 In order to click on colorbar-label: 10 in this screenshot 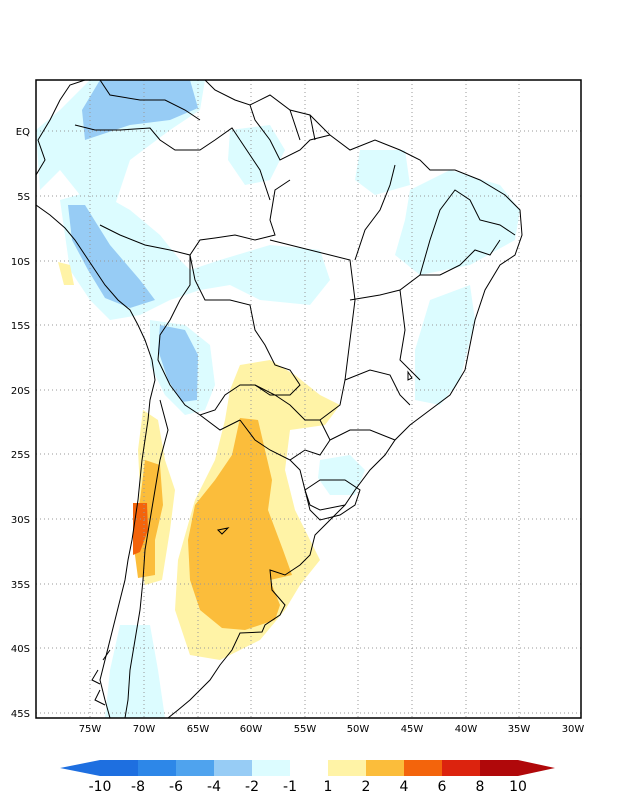, I will do `click(518, 787)`.